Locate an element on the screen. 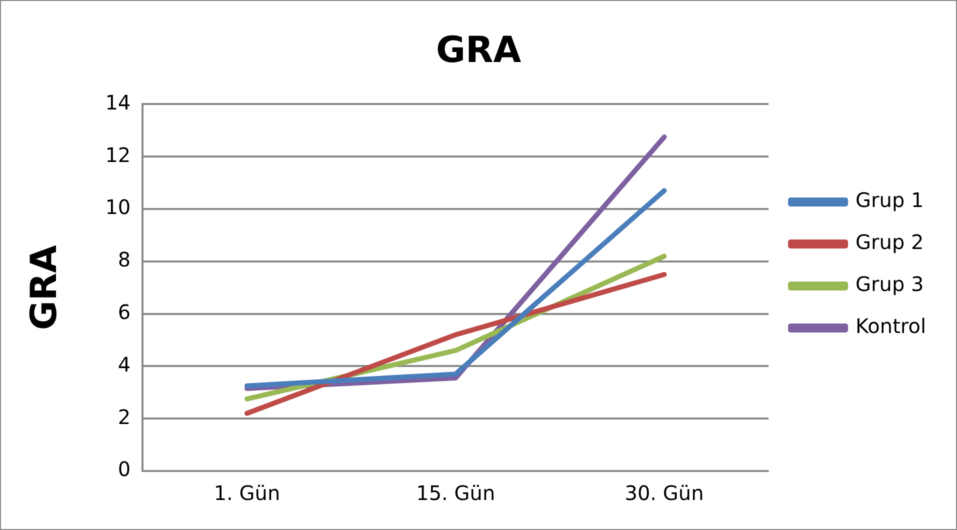 The width and height of the screenshot is (957, 530). y-tick-label: 6 is located at coordinates (124, 312).